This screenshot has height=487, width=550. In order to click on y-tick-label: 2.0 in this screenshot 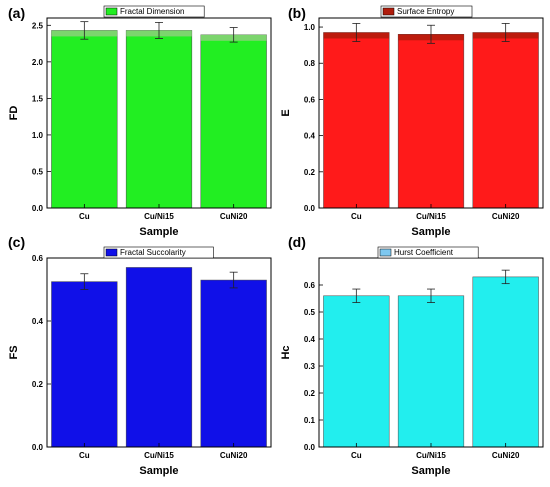, I will do `click(38, 62)`.